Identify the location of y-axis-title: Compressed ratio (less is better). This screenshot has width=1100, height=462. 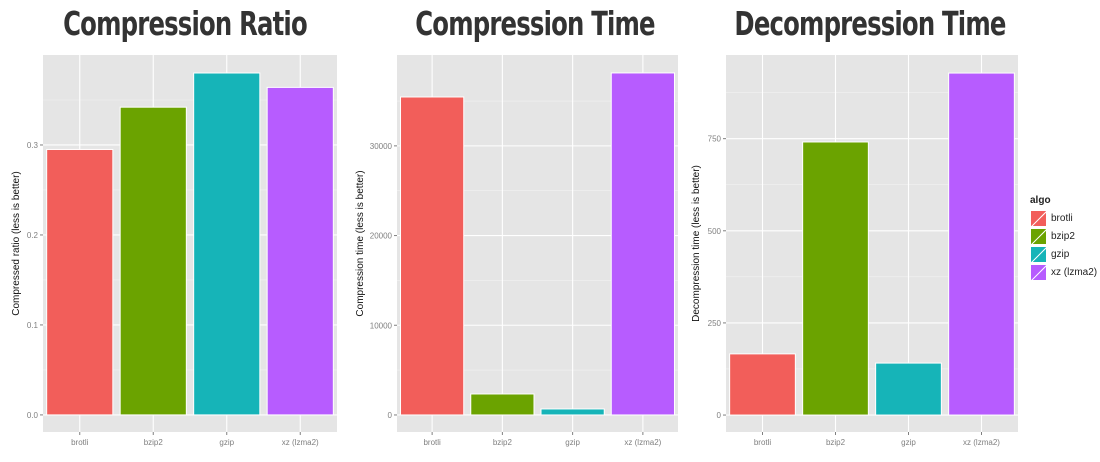
(16, 243).